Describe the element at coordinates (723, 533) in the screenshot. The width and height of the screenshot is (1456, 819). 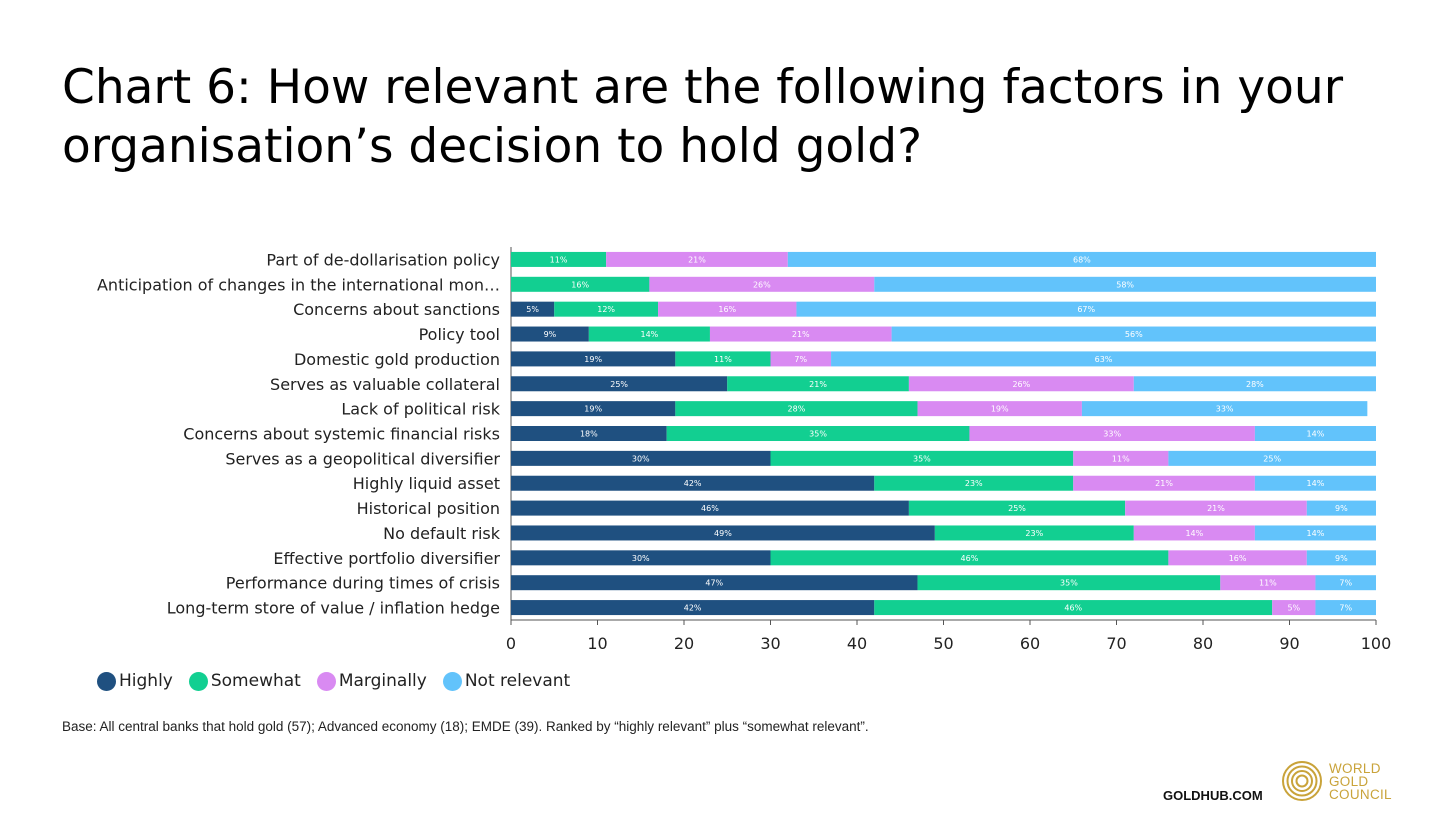
I see `data-label: 49%` at that location.